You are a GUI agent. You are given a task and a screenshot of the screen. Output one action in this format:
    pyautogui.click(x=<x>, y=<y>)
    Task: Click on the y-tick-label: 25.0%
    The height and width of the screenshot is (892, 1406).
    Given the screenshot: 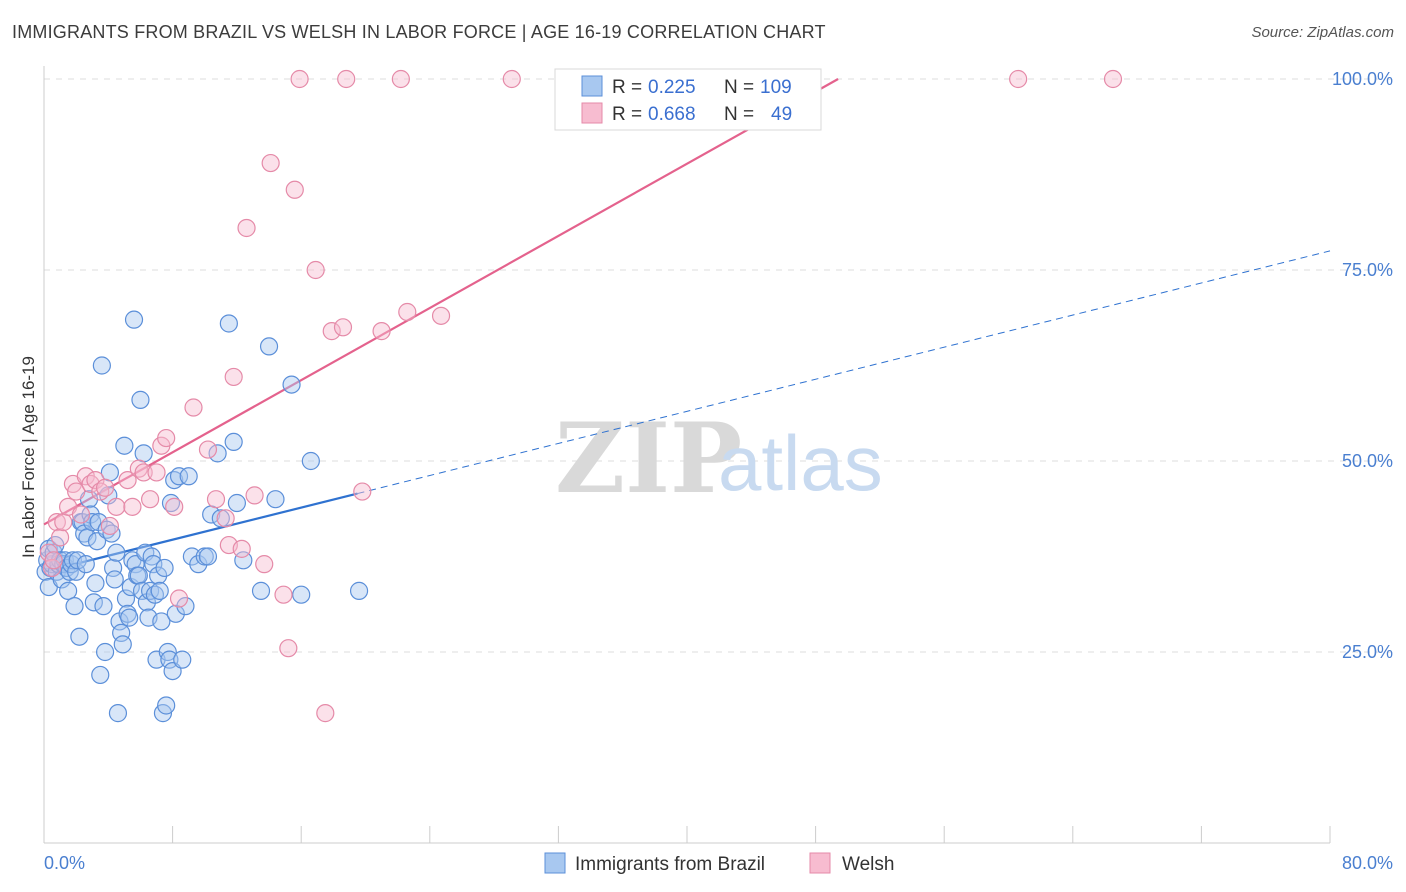 What is the action you would take?
    pyautogui.click(x=1367, y=652)
    